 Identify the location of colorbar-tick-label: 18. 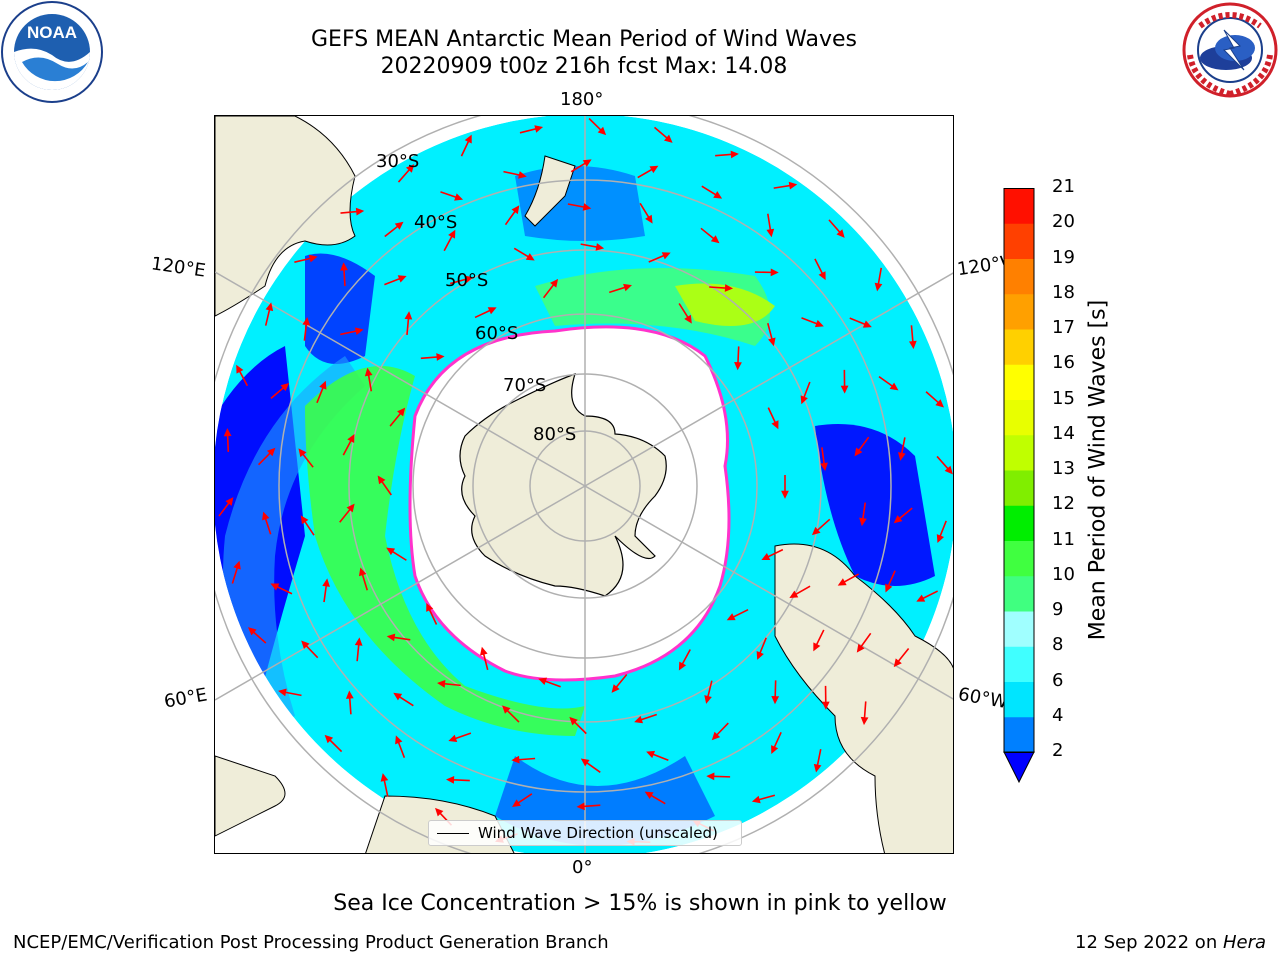
(1063, 292).